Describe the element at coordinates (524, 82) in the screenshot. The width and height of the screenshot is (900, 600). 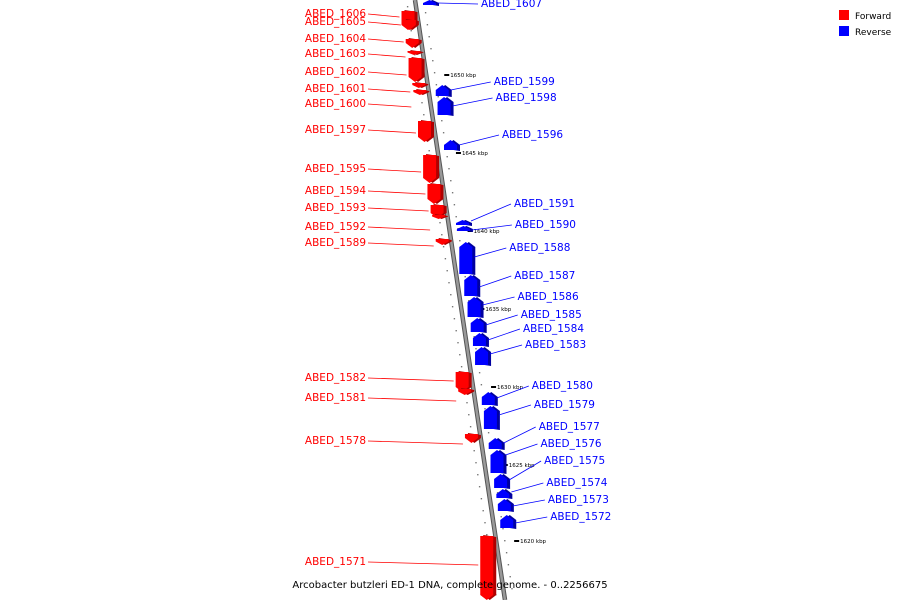
I see `gene-label-reverse: ABED_1599` at that location.